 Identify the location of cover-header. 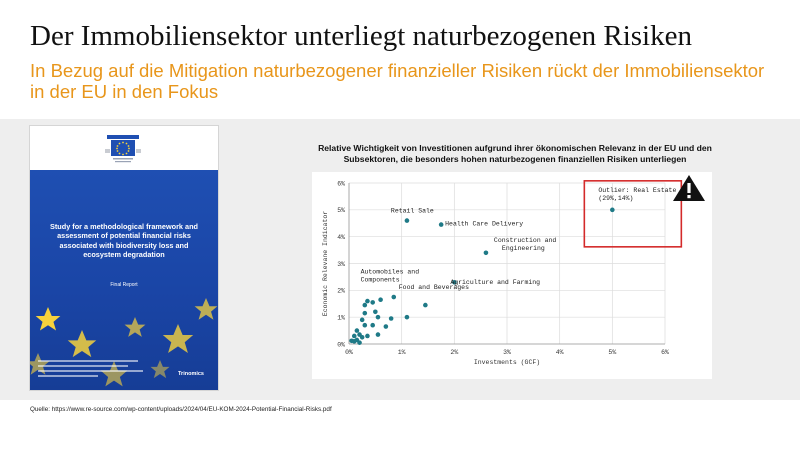
(124, 148).